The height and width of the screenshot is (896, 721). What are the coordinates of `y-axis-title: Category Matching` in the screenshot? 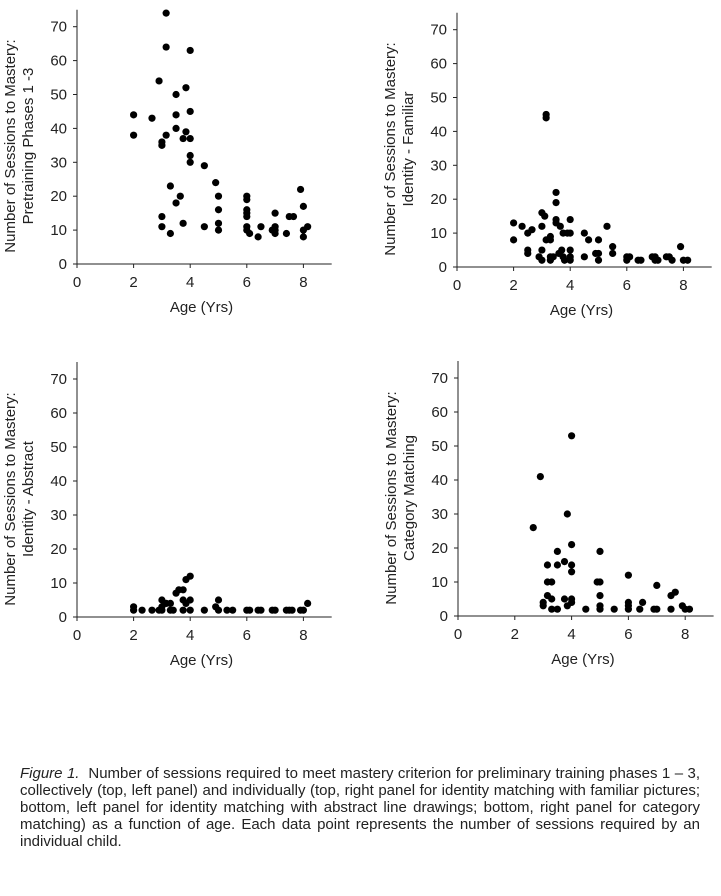 It's located at (409, 498).